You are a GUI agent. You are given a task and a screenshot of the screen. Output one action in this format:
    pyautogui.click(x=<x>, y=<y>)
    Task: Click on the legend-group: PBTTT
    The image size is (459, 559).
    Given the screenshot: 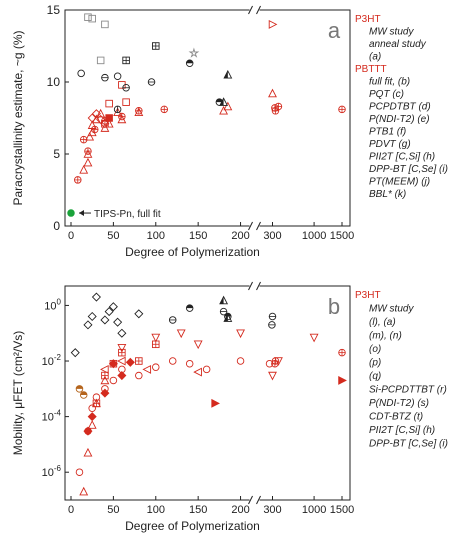 What is the action you would take?
    pyautogui.click(x=371, y=69)
    